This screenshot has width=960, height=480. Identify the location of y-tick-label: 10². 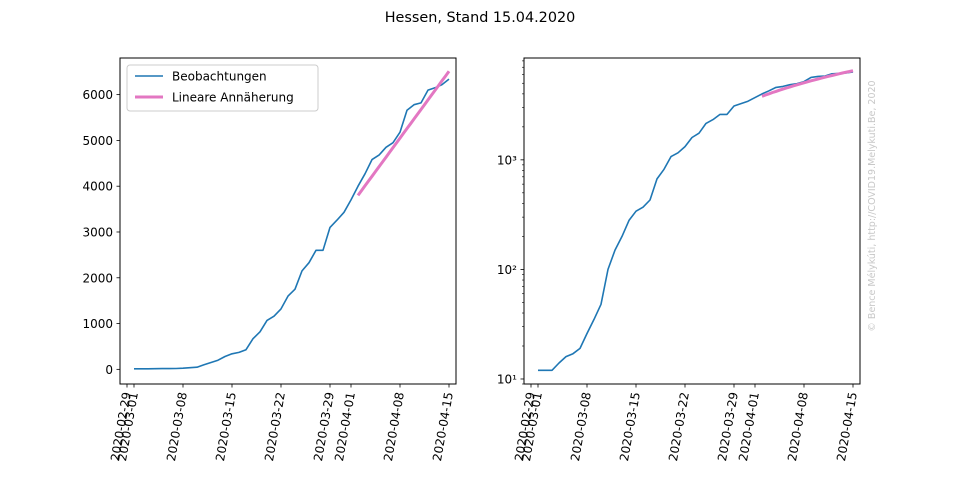
(507, 270).